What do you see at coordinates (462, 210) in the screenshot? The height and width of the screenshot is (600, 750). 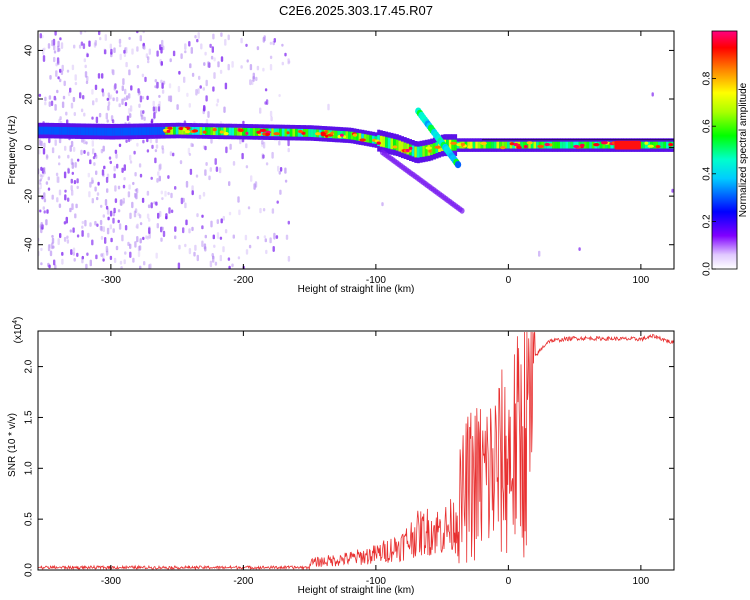 I see `spectrogram-branch-mark` at bounding box center [462, 210].